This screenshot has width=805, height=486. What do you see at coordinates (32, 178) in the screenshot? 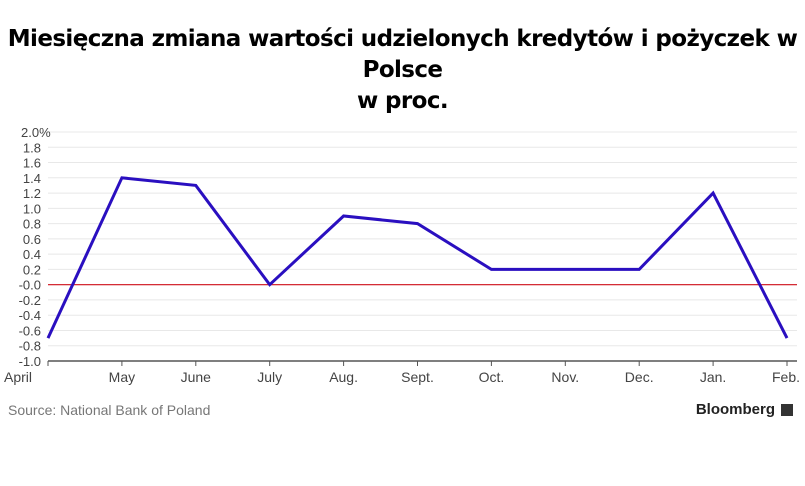
I see `y-tick-label: 1.4` at bounding box center [32, 178].